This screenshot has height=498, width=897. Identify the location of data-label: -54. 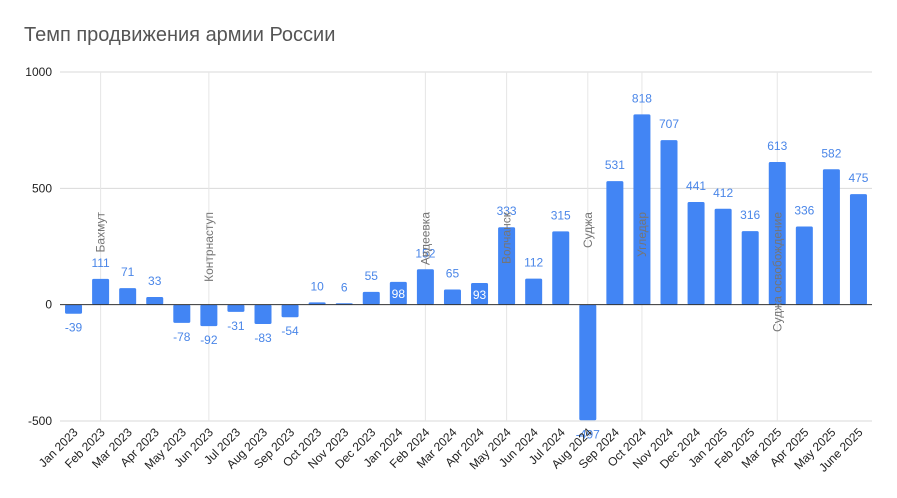
(290, 331).